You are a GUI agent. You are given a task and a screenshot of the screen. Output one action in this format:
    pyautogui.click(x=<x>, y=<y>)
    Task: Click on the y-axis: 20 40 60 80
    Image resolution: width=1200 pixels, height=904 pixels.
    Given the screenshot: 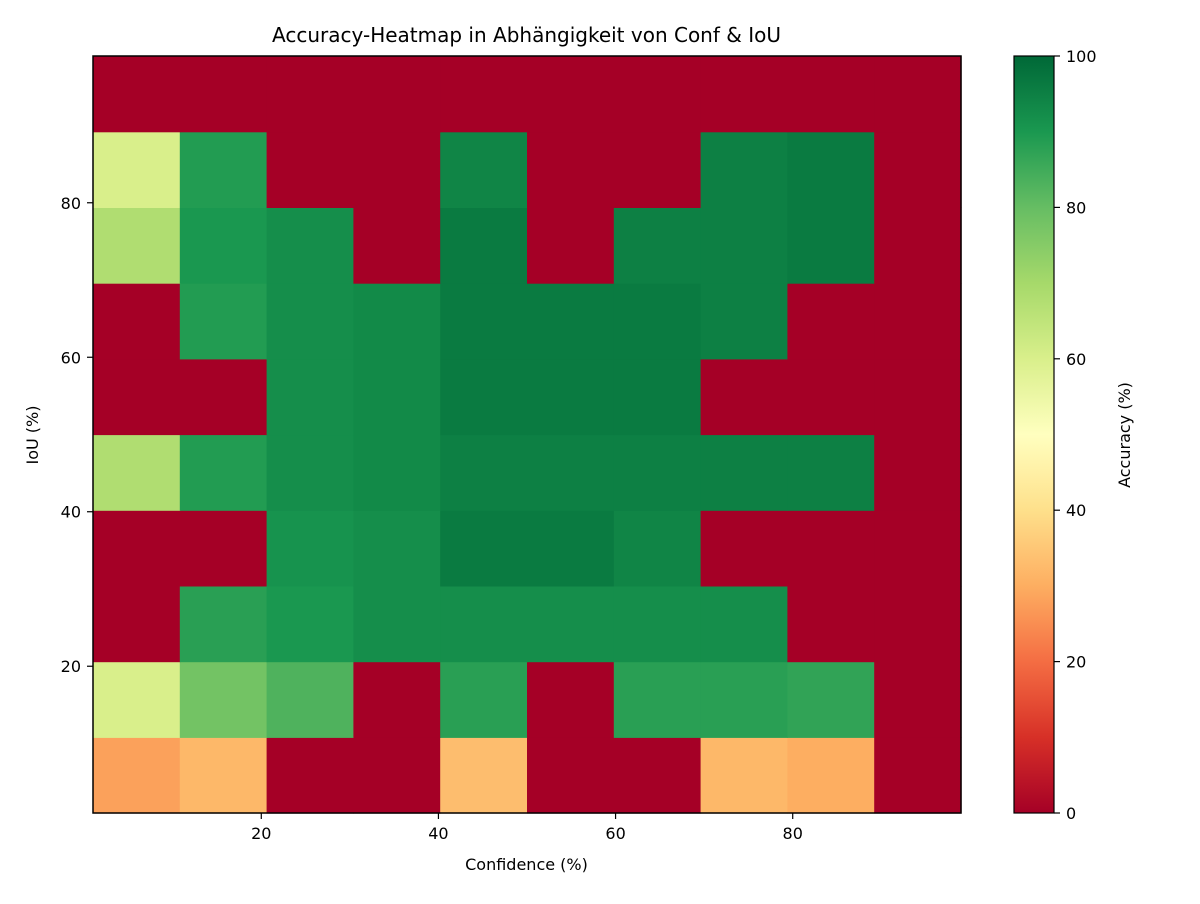 What is the action you would take?
    pyautogui.click(x=77, y=435)
    